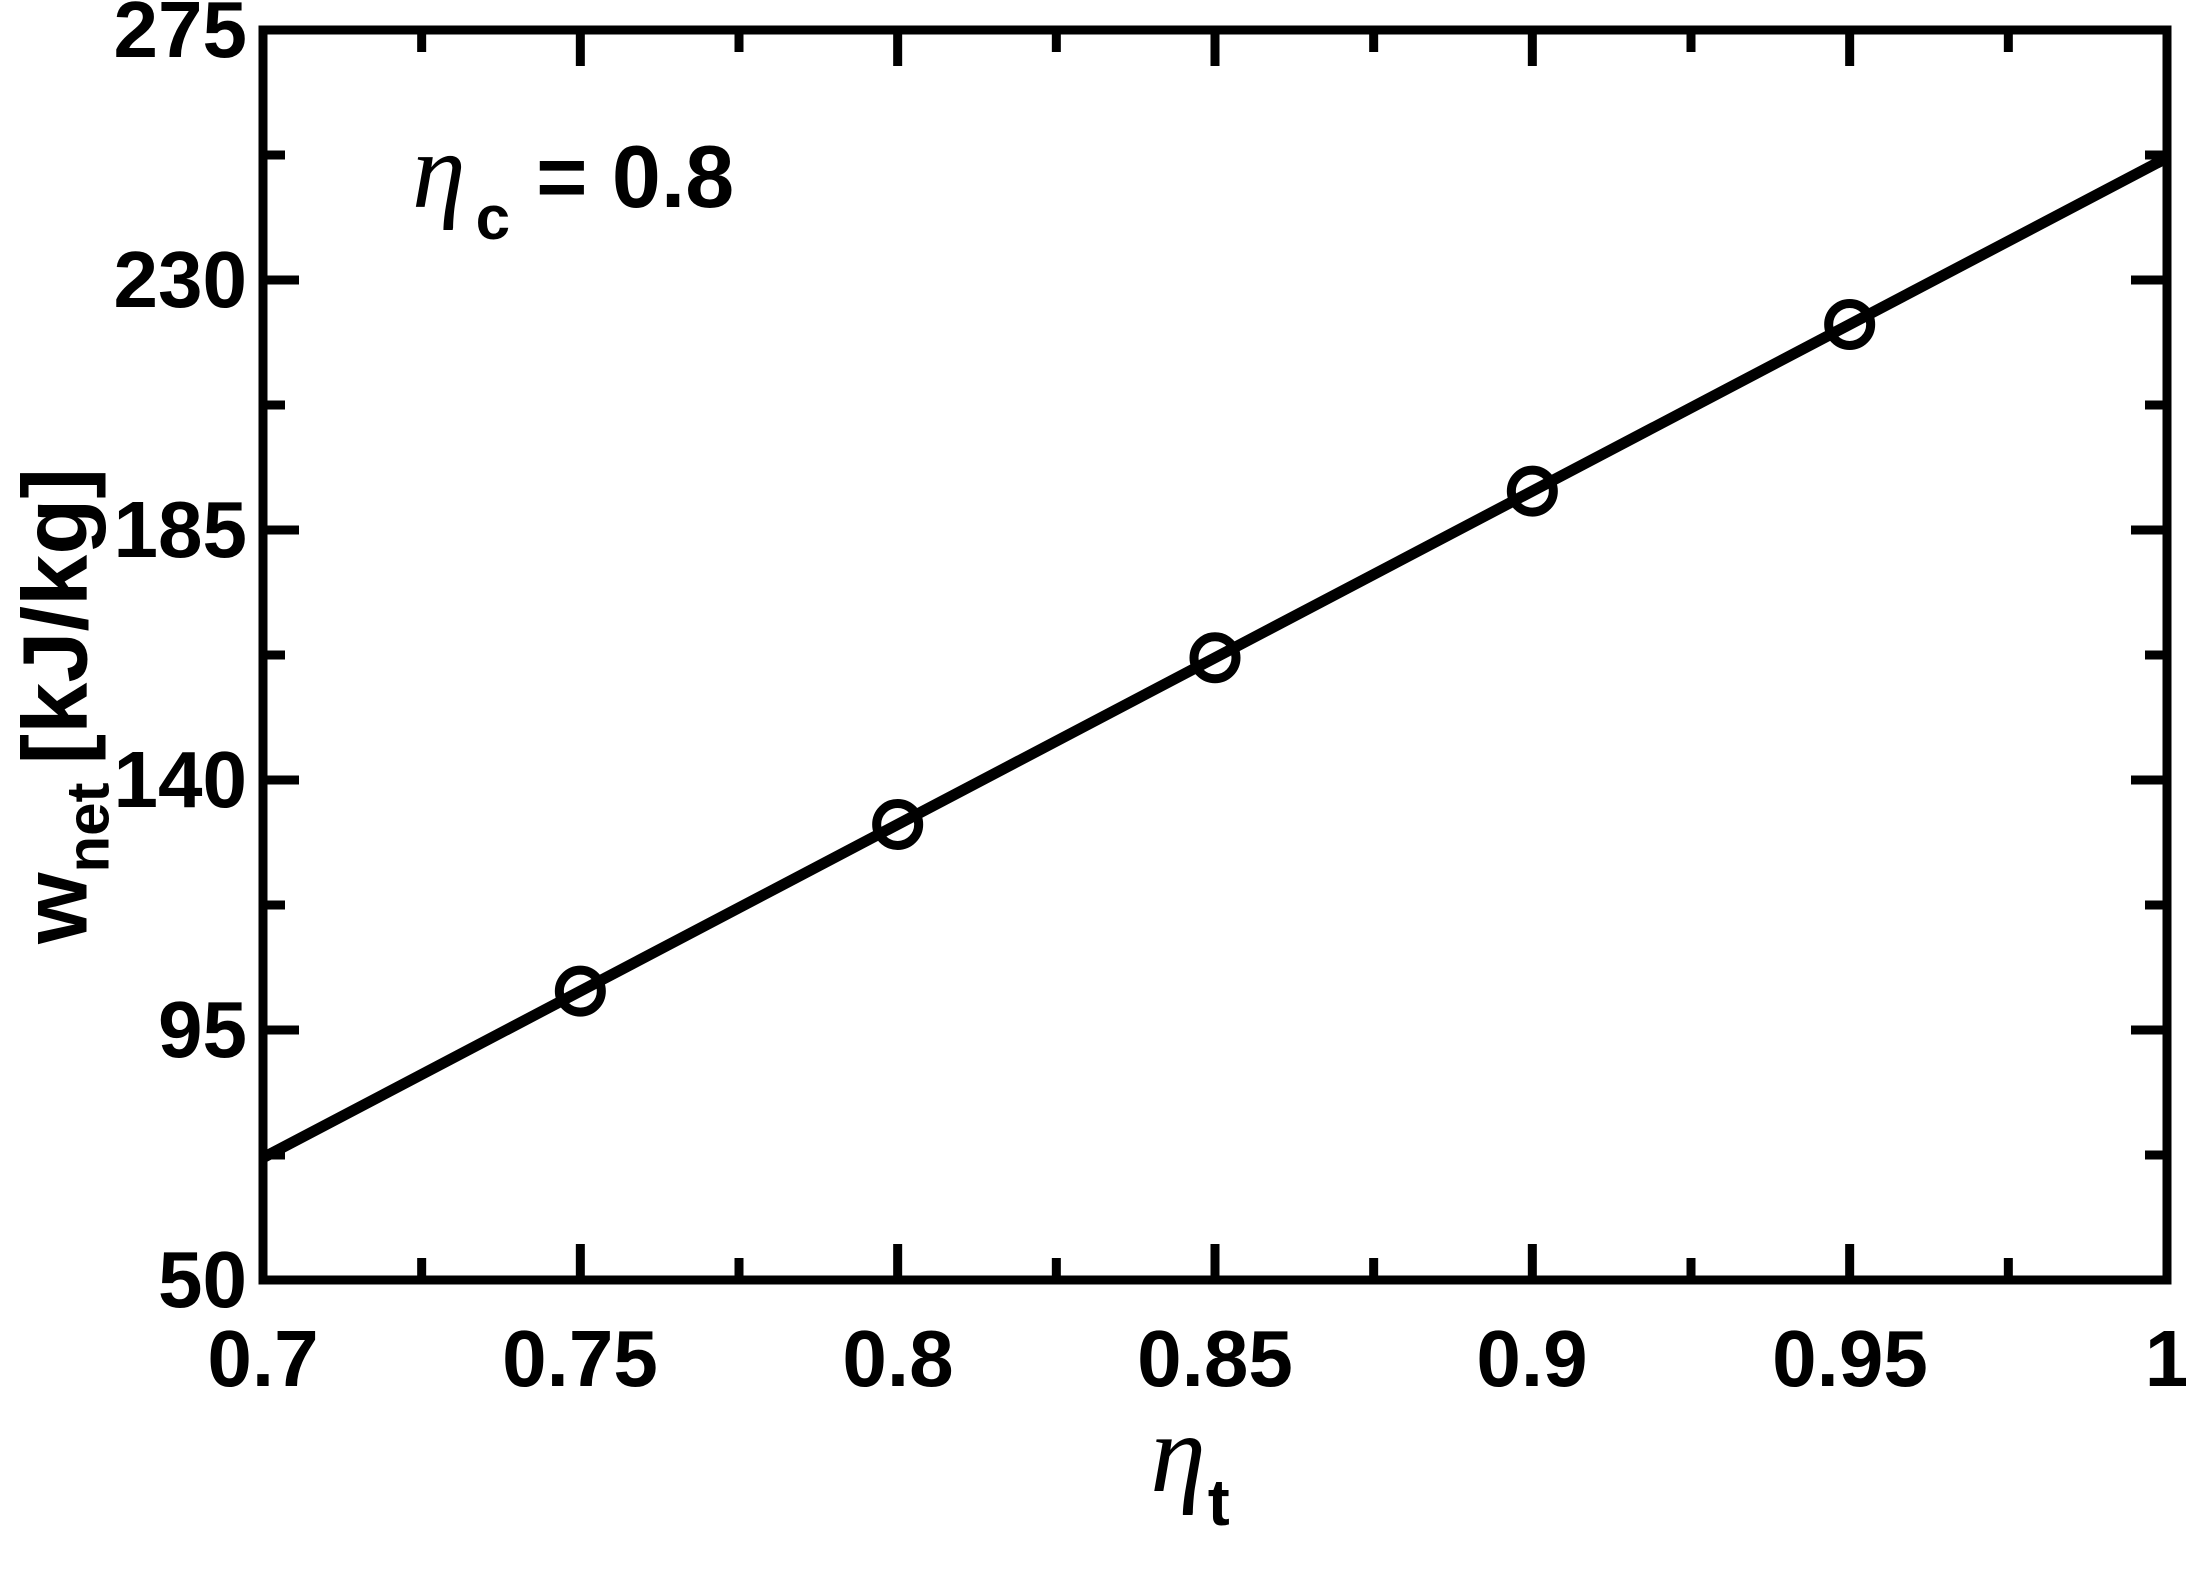  What do you see at coordinates (180, 37) in the screenshot?
I see `y-tick-label: 275` at bounding box center [180, 37].